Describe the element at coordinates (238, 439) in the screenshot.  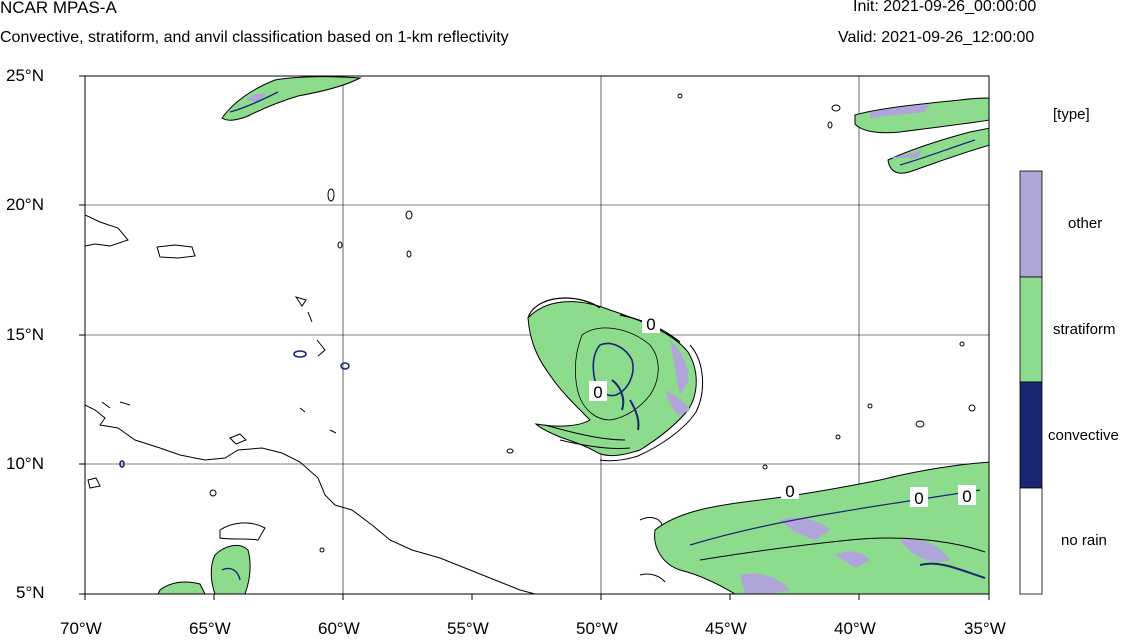
I see `coastline-trinidad` at that location.